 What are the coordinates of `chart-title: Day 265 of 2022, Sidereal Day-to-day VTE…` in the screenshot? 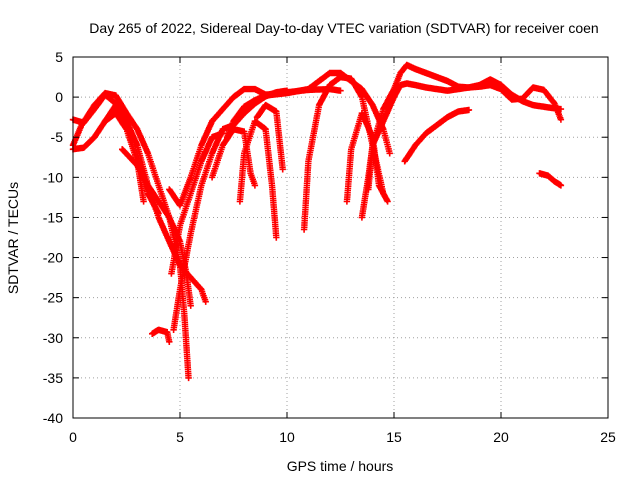 It's located at (343, 28).